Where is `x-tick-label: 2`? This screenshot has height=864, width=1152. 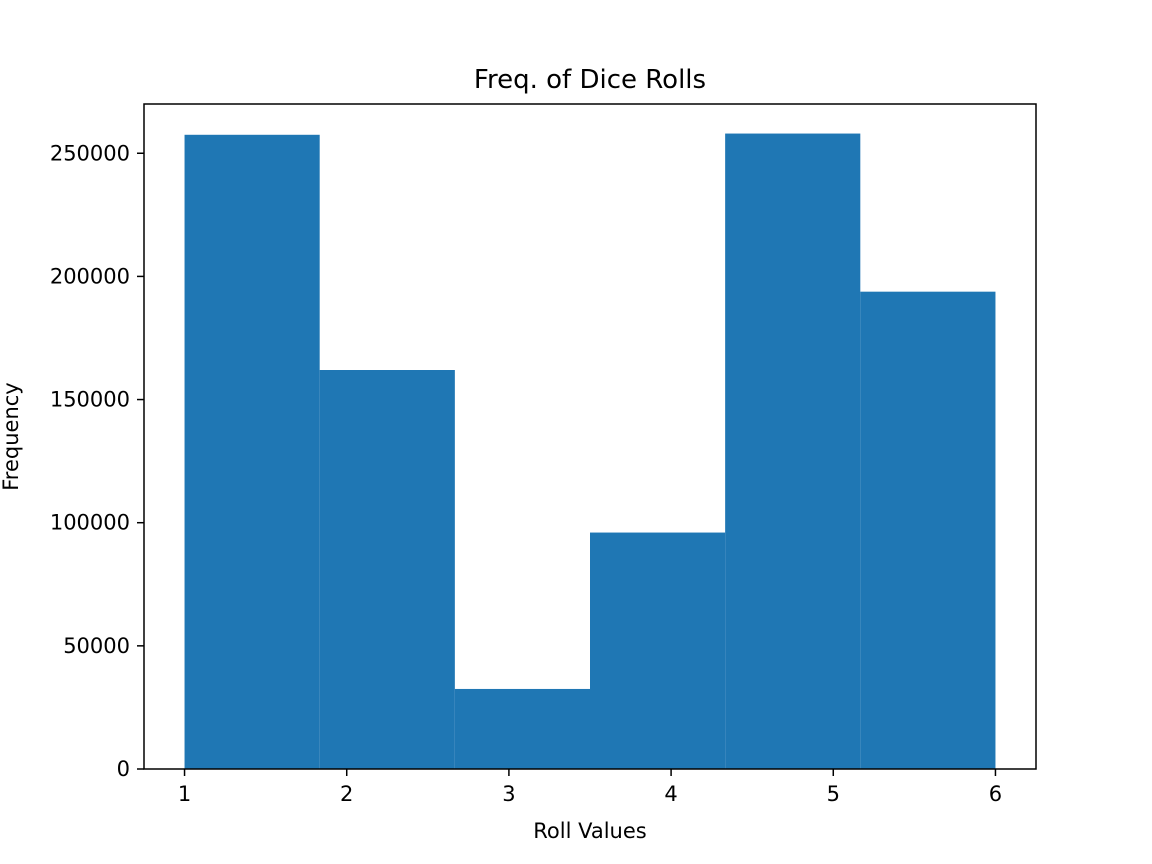 x-tick-label: 2 is located at coordinates (346, 794).